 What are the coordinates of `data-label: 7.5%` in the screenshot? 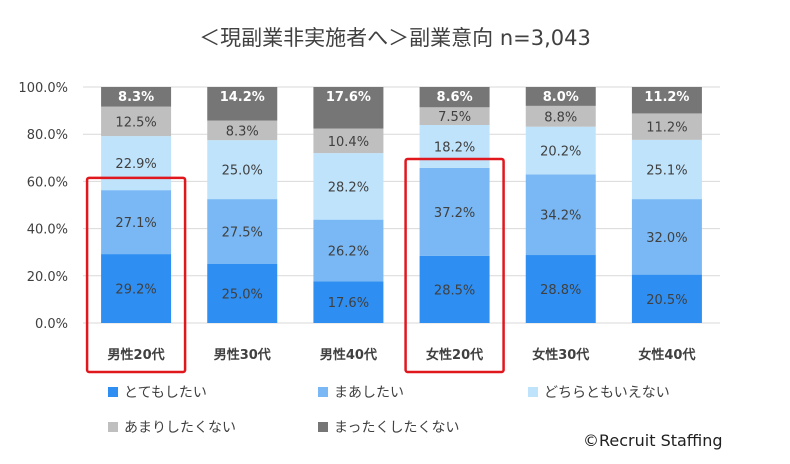 It's located at (454, 117).